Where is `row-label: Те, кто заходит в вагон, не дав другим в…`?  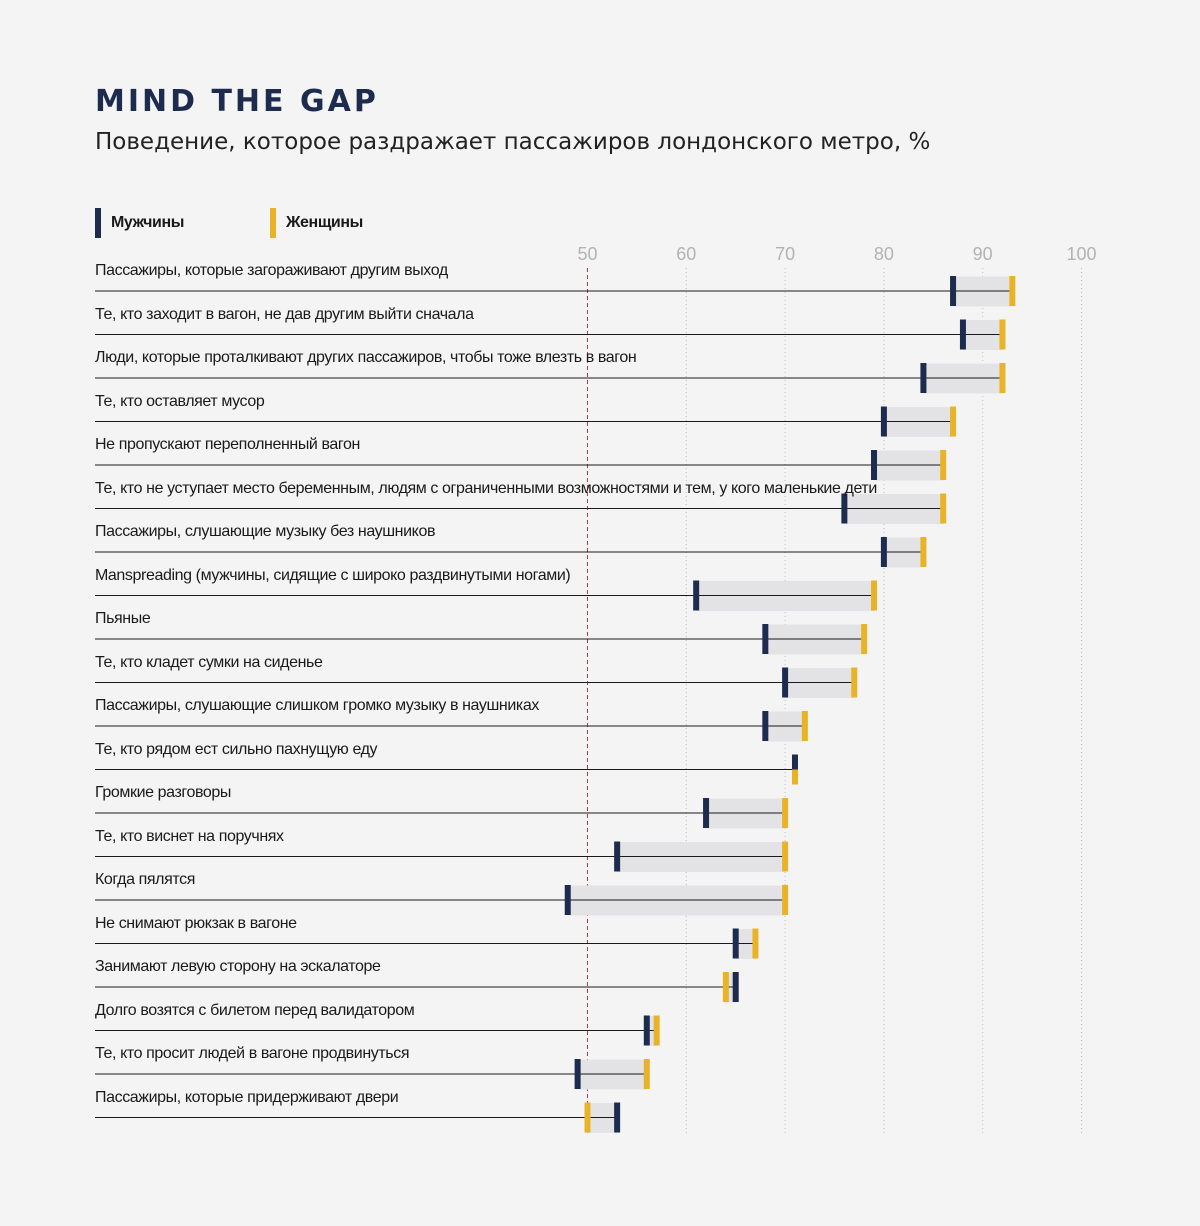 row-label: Те, кто заходит в вагон, не дав другим в… is located at coordinates (284, 314).